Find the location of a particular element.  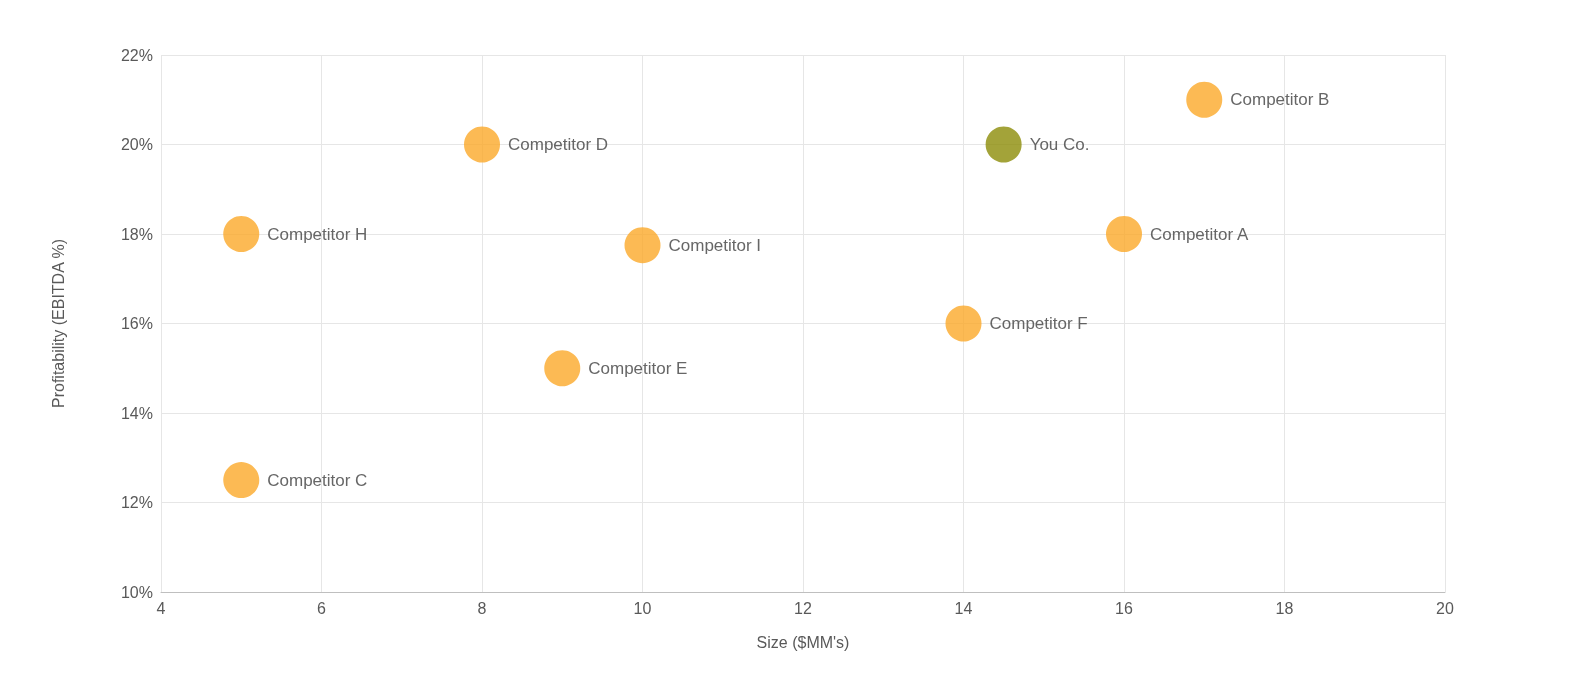

series-label: Competitor A is located at coordinates (1199, 234).